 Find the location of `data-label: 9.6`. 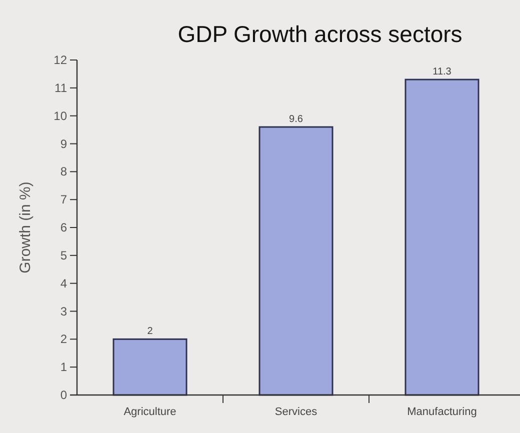

data-label: 9.6 is located at coordinates (296, 119).